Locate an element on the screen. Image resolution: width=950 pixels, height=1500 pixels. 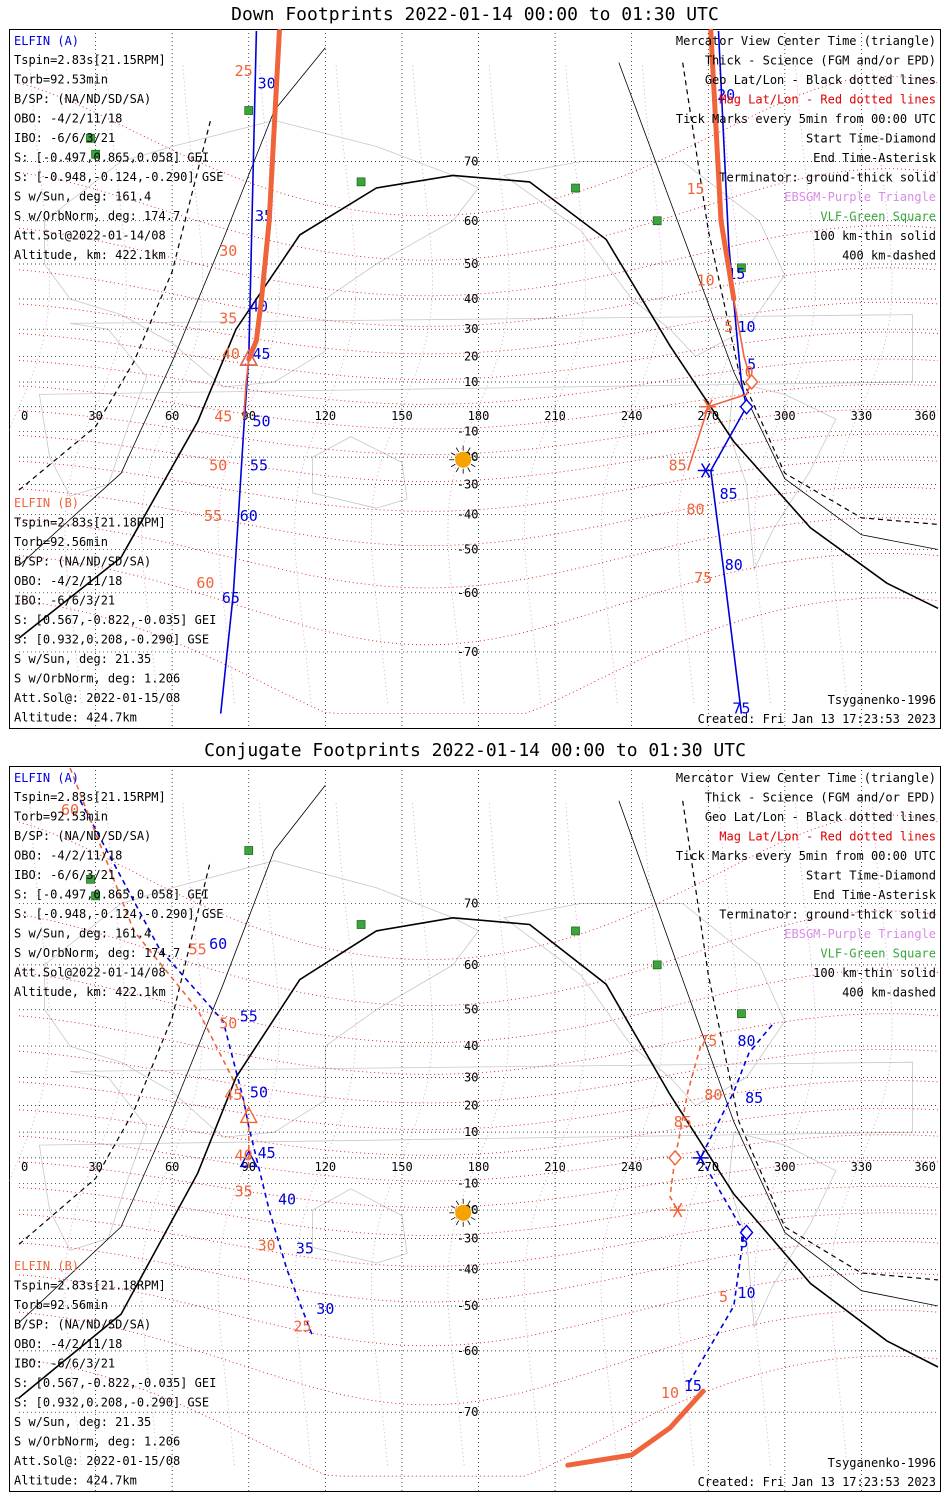
elfin-a-info-line: OBO: -4/2/11/18 is located at coordinates (68, 856).